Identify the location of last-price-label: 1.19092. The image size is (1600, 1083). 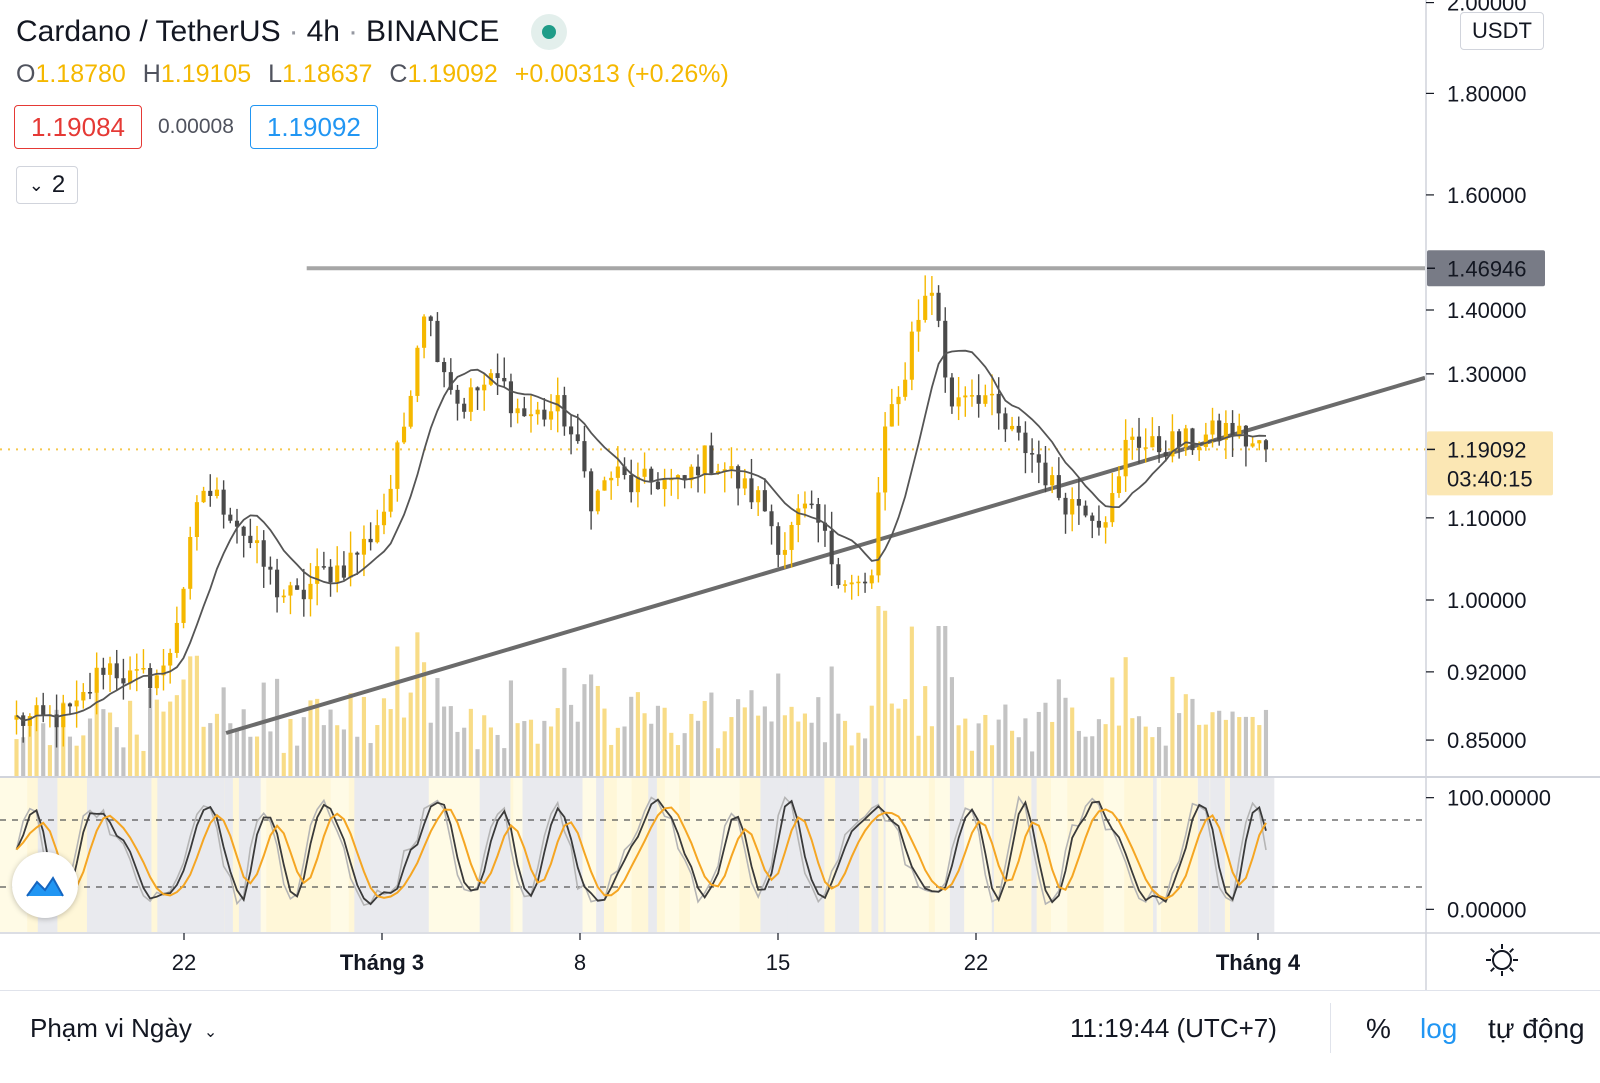
(1487, 449).